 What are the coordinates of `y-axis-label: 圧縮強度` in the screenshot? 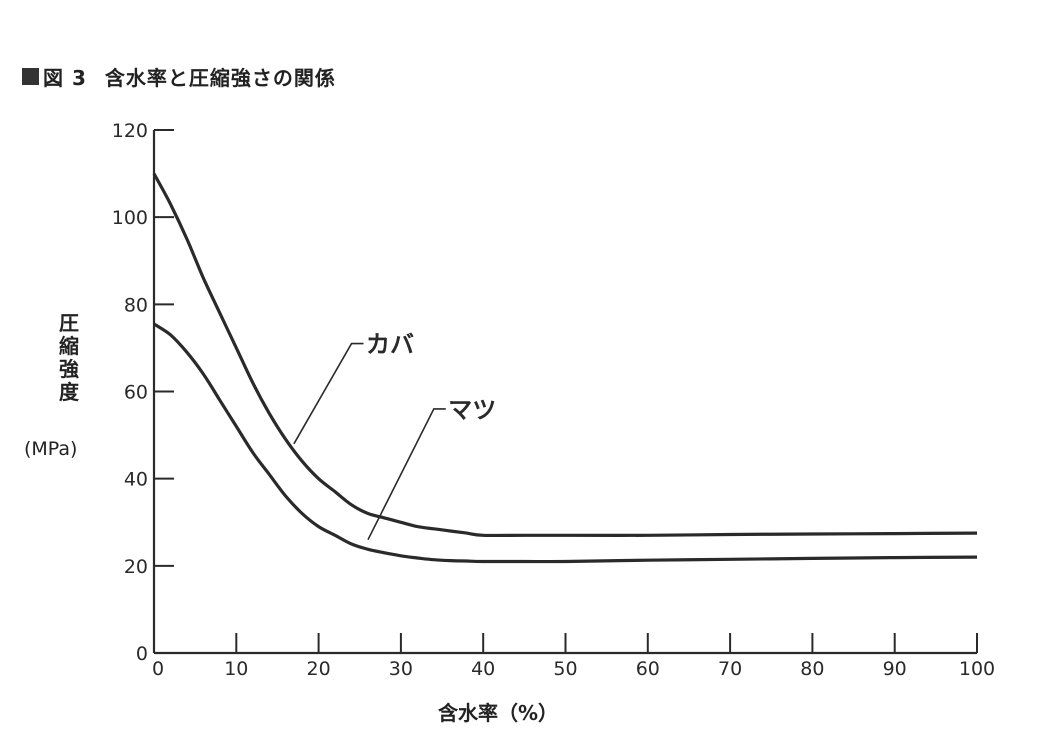 It's located at (69, 358).